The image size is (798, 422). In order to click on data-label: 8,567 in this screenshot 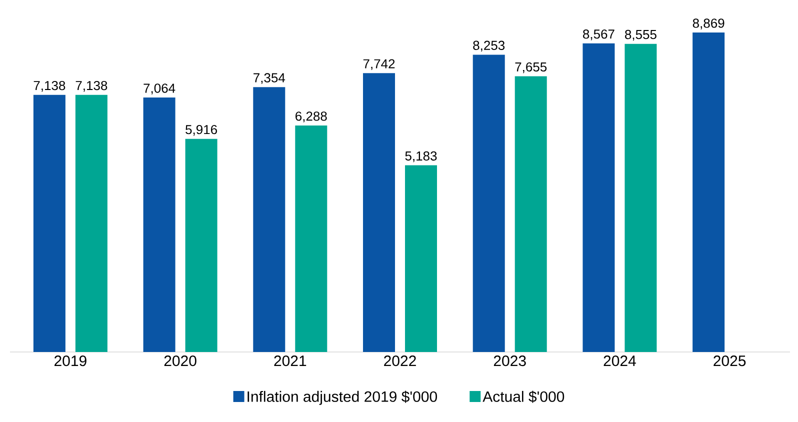, I will do `click(598, 34)`.